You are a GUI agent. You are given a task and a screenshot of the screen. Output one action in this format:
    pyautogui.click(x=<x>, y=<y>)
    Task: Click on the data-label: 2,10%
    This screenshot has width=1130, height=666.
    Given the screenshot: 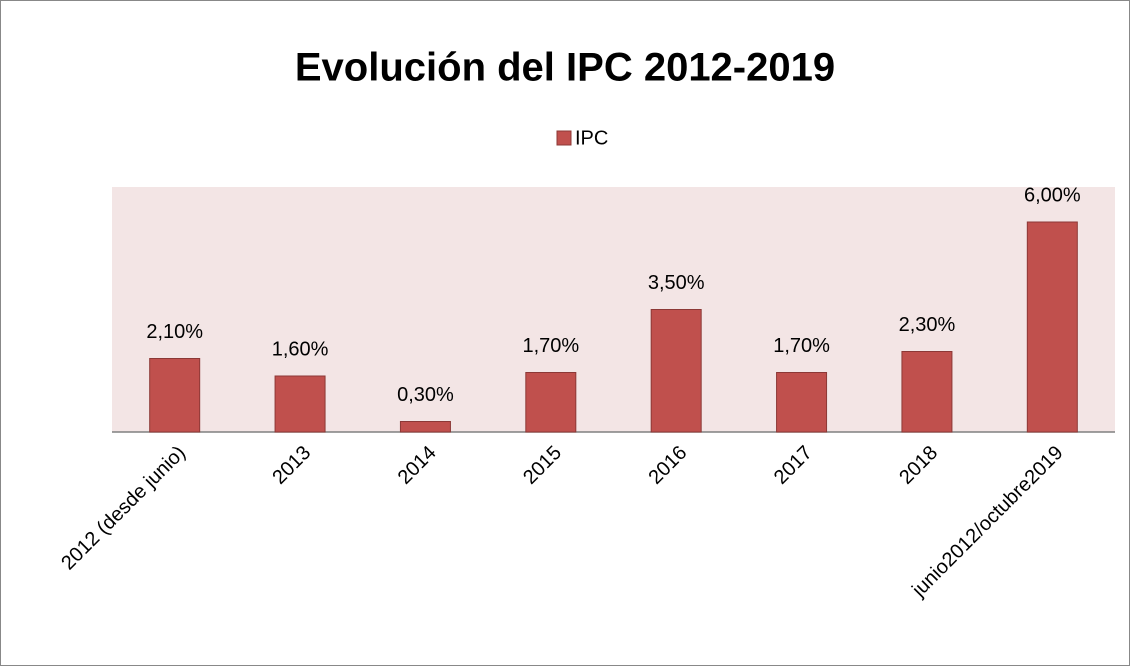 What is the action you would take?
    pyautogui.click(x=174, y=332)
    